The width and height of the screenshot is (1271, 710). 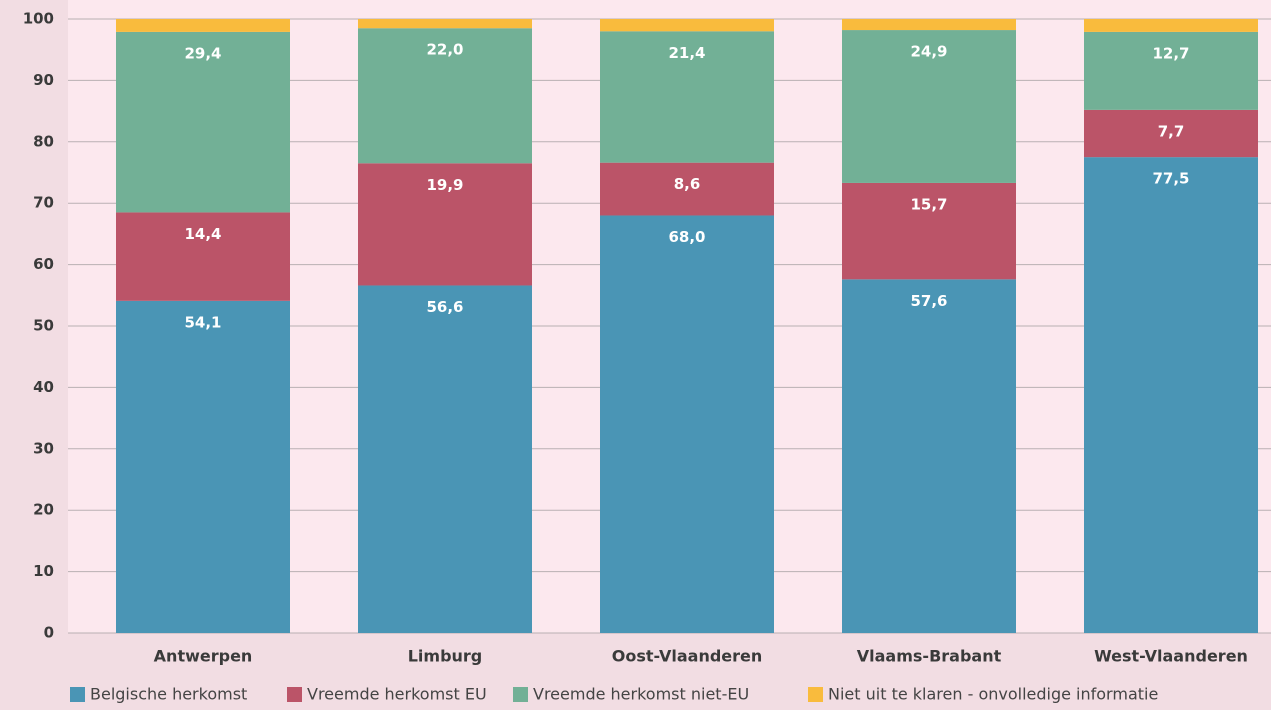 I want to click on x-tick-label: Vlaams-Brabant, so click(x=929, y=656).